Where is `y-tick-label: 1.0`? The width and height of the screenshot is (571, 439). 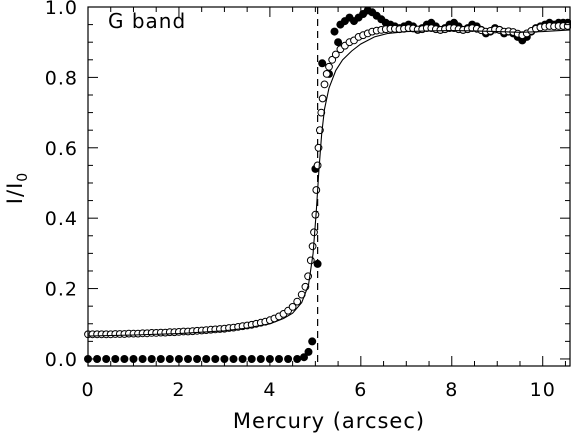
y-tick-label: 1.0 is located at coordinates (61, 9).